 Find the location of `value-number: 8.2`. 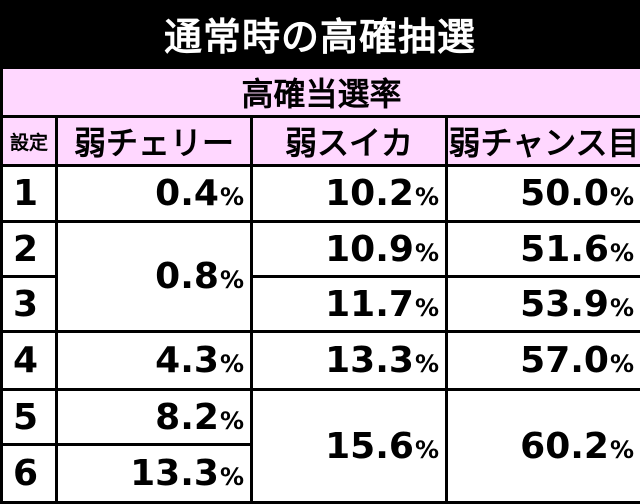

value-number: 8.2 is located at coordinates (187, 417).